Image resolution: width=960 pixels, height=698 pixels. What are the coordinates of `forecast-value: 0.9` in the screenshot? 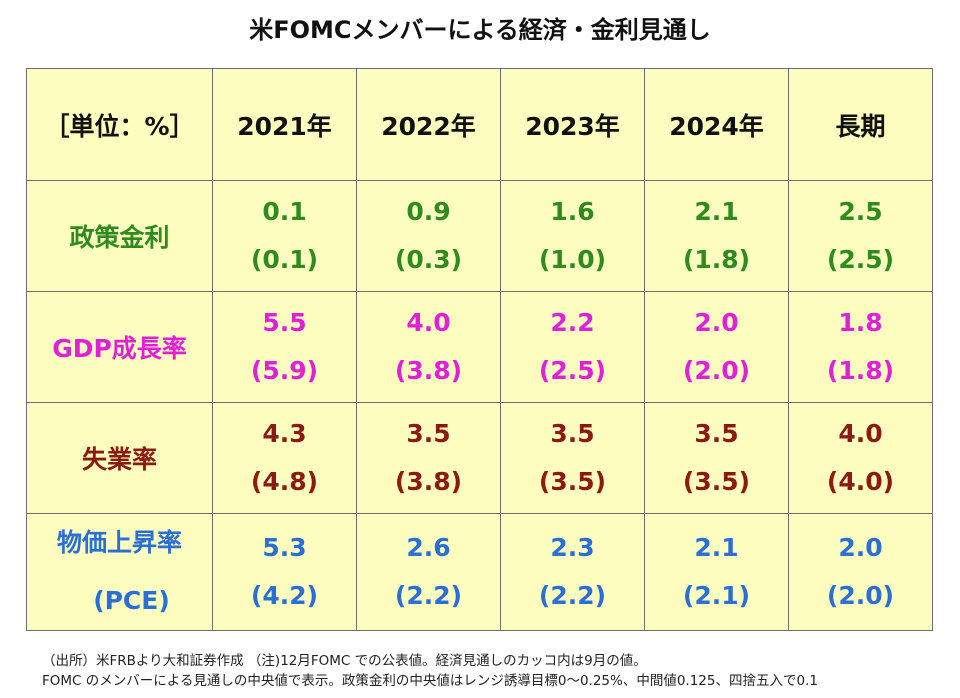 It's located at (428, 211).